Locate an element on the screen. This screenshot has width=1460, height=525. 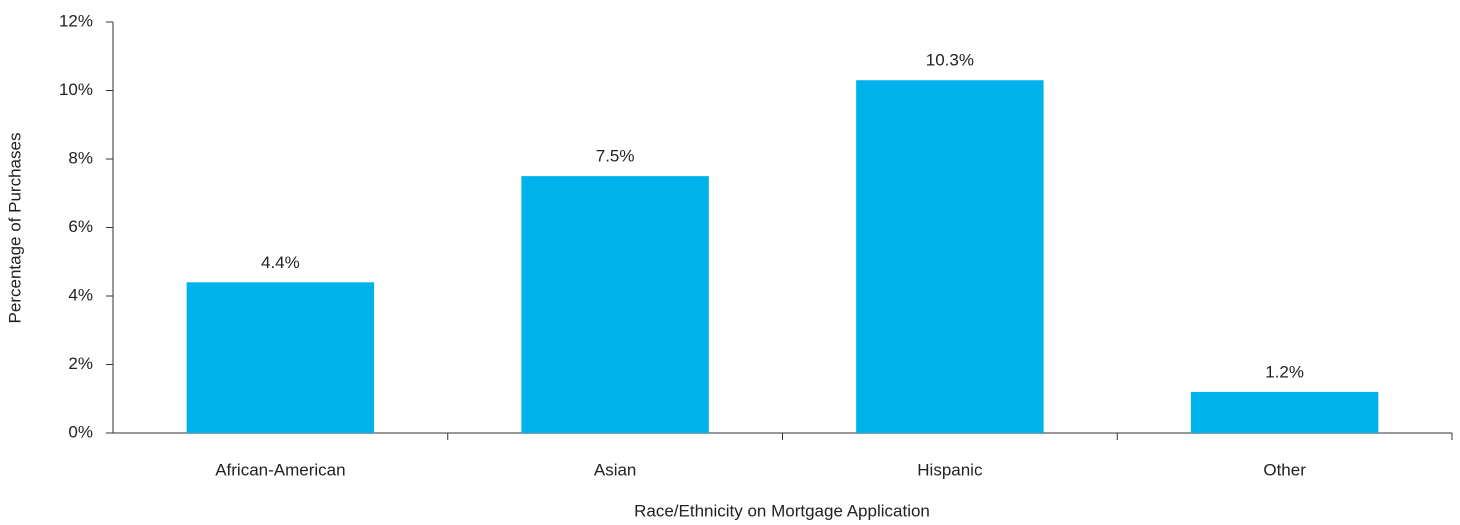
y-tick-label: 2% is located at coordinates (80, 363).